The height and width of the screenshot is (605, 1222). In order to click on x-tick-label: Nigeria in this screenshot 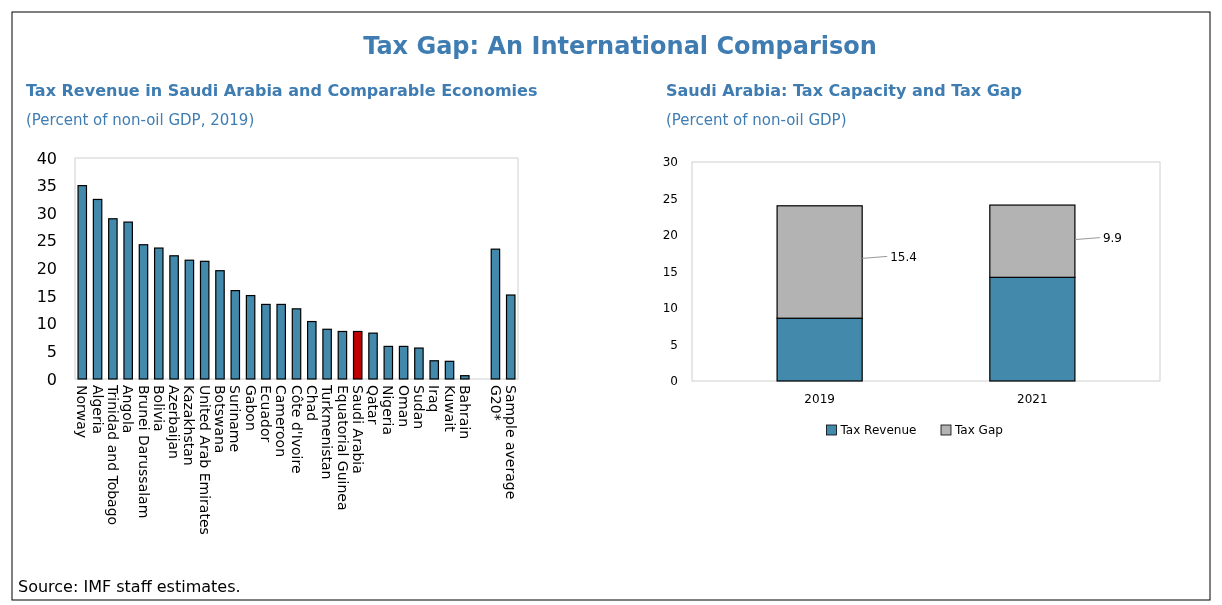, I will do `click(388, 410)`.